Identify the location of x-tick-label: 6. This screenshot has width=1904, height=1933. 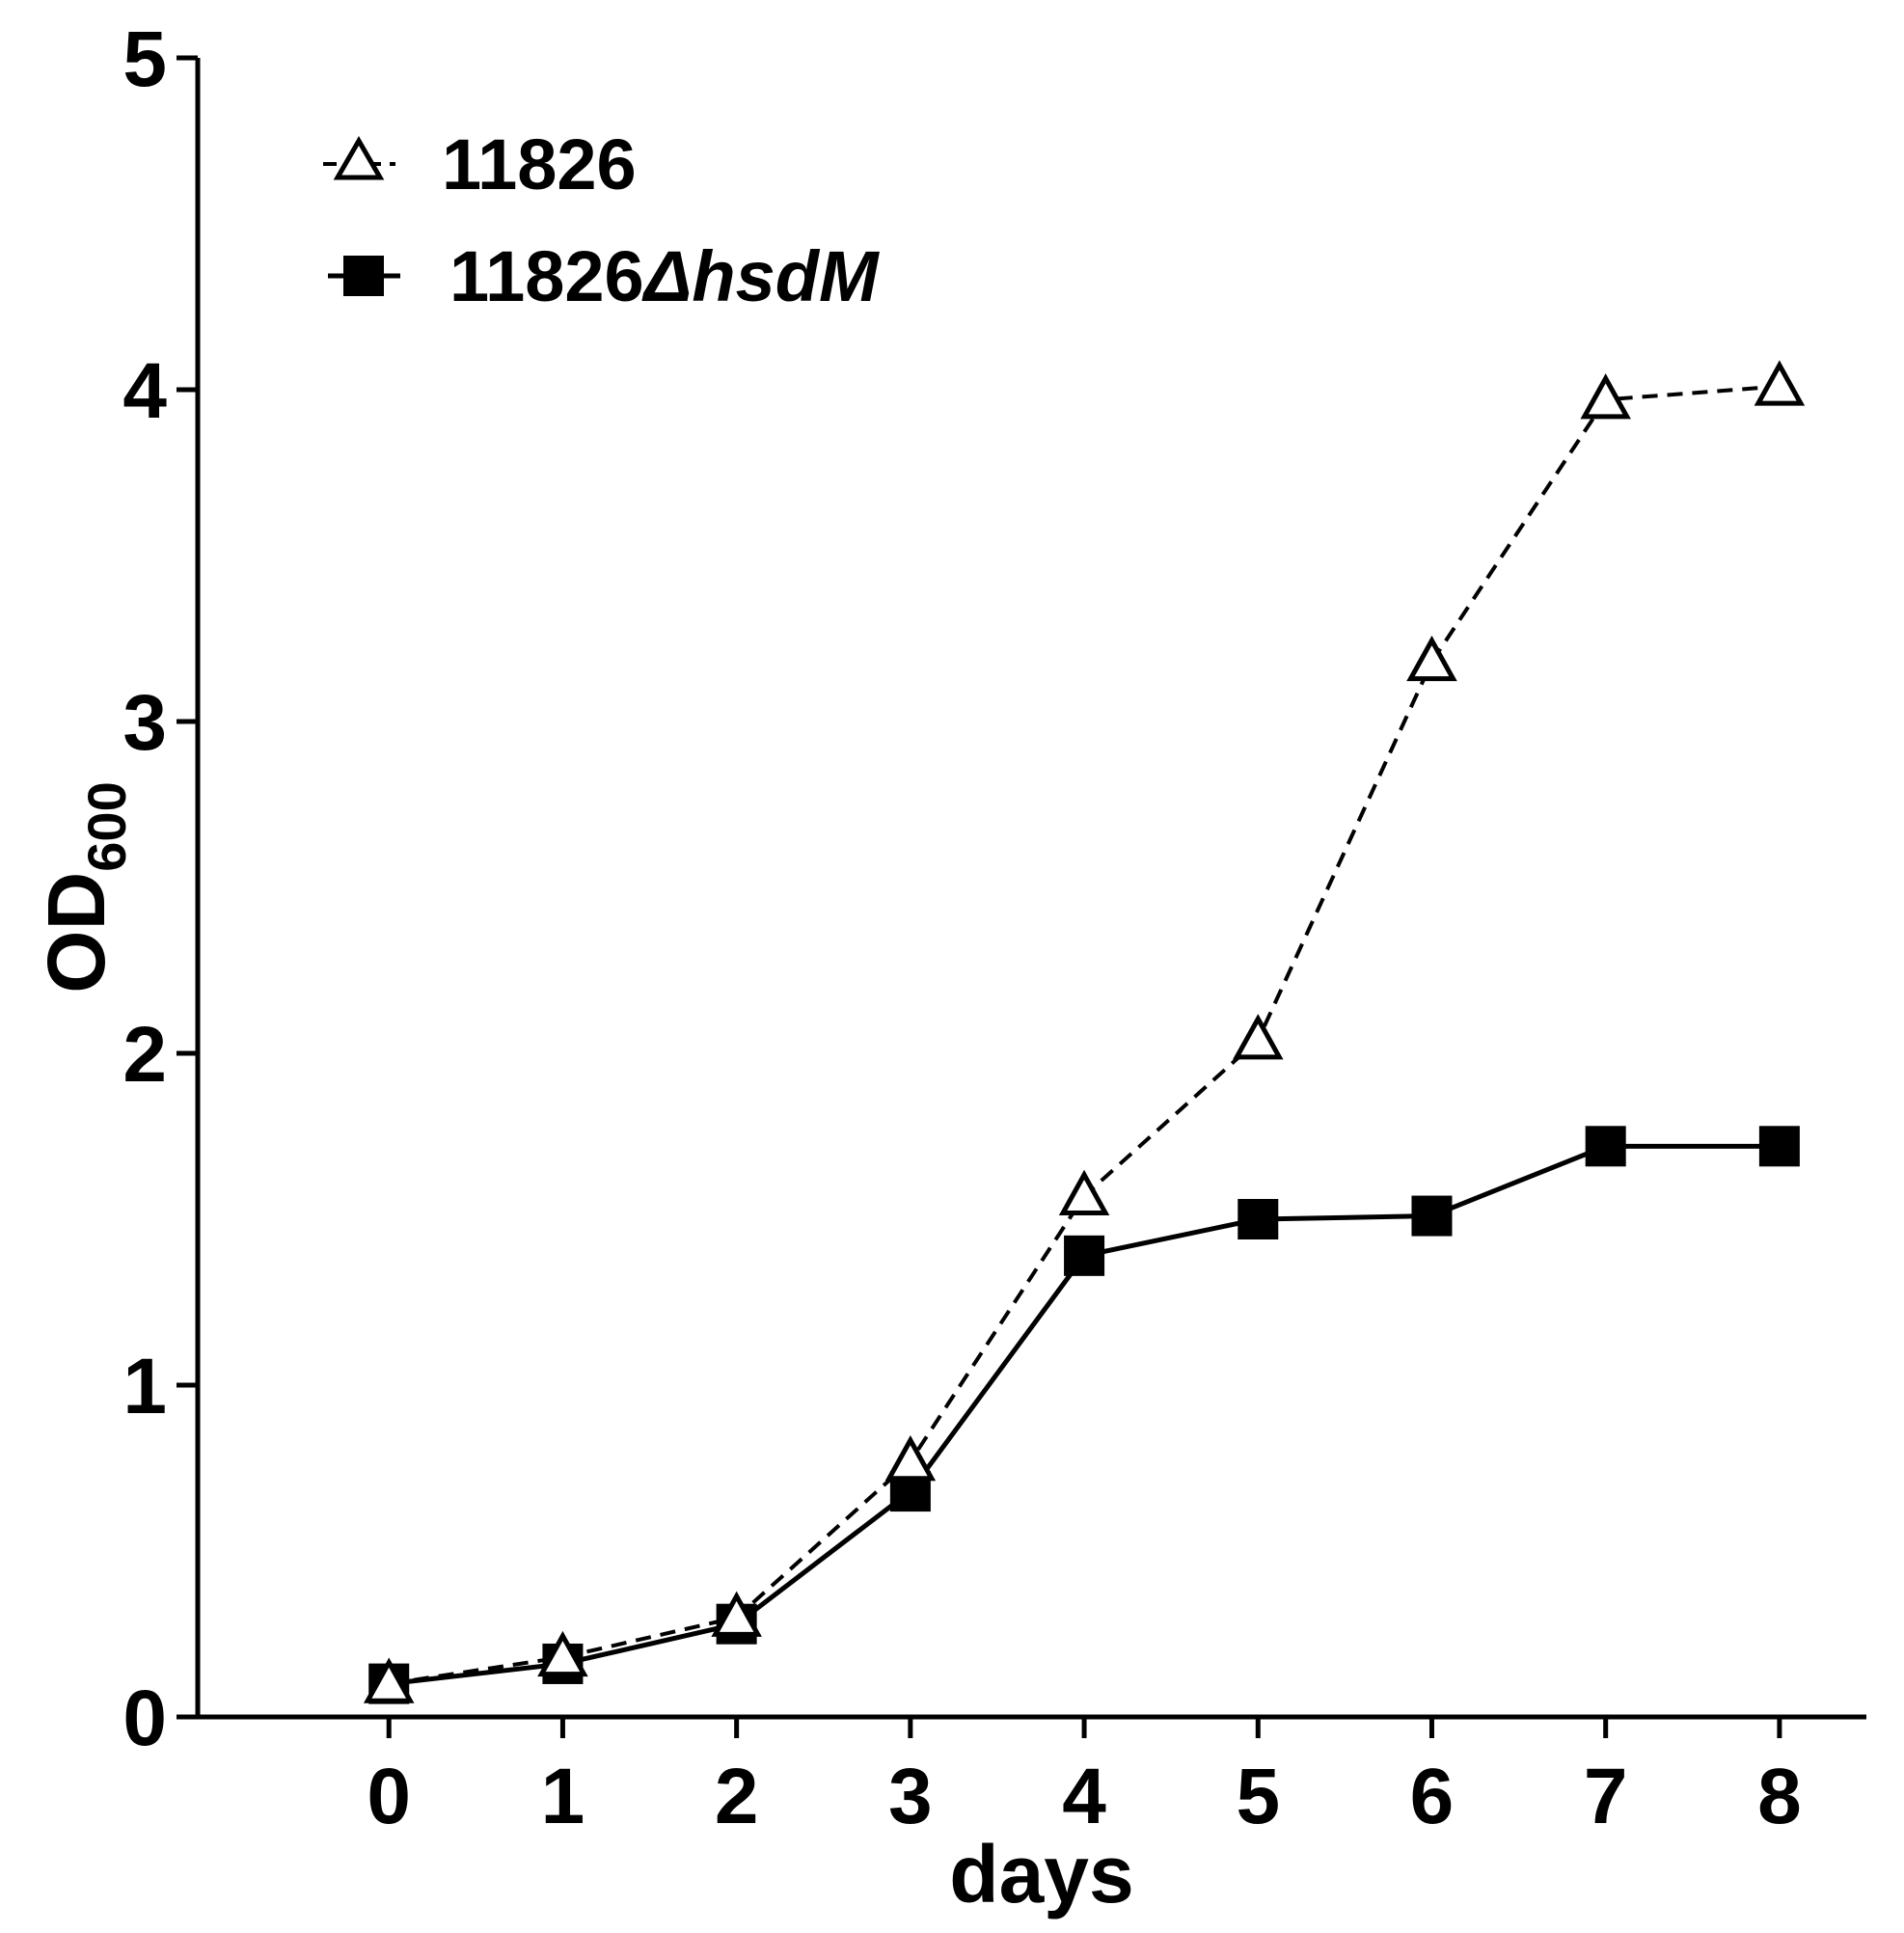
(1432, 1796).